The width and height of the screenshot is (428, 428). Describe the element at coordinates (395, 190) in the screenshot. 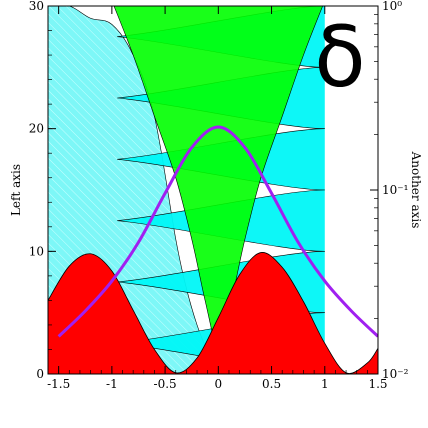

I see `y2-tick-label: 10⁻¹` at that location.